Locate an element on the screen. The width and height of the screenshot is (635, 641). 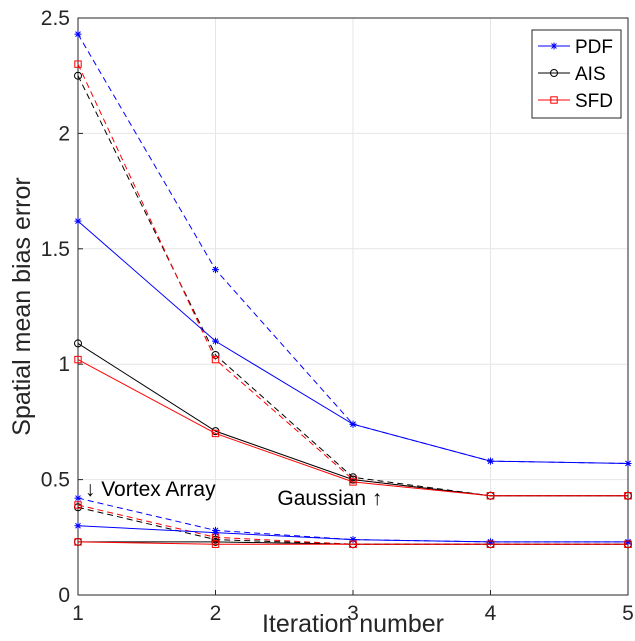
legend: PDF AIS SFD is located at coordinates (576, 74).